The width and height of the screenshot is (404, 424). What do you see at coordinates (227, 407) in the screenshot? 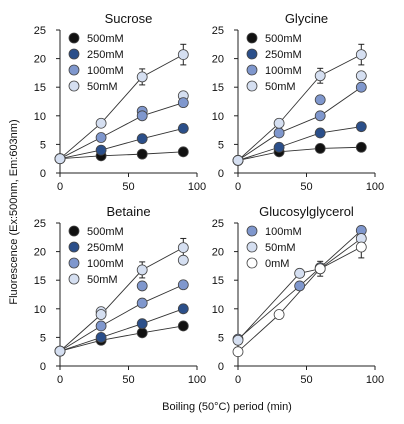
I see `x-axis-label: Boiling (50°C) period (min)` at bounding box center [227, 407].